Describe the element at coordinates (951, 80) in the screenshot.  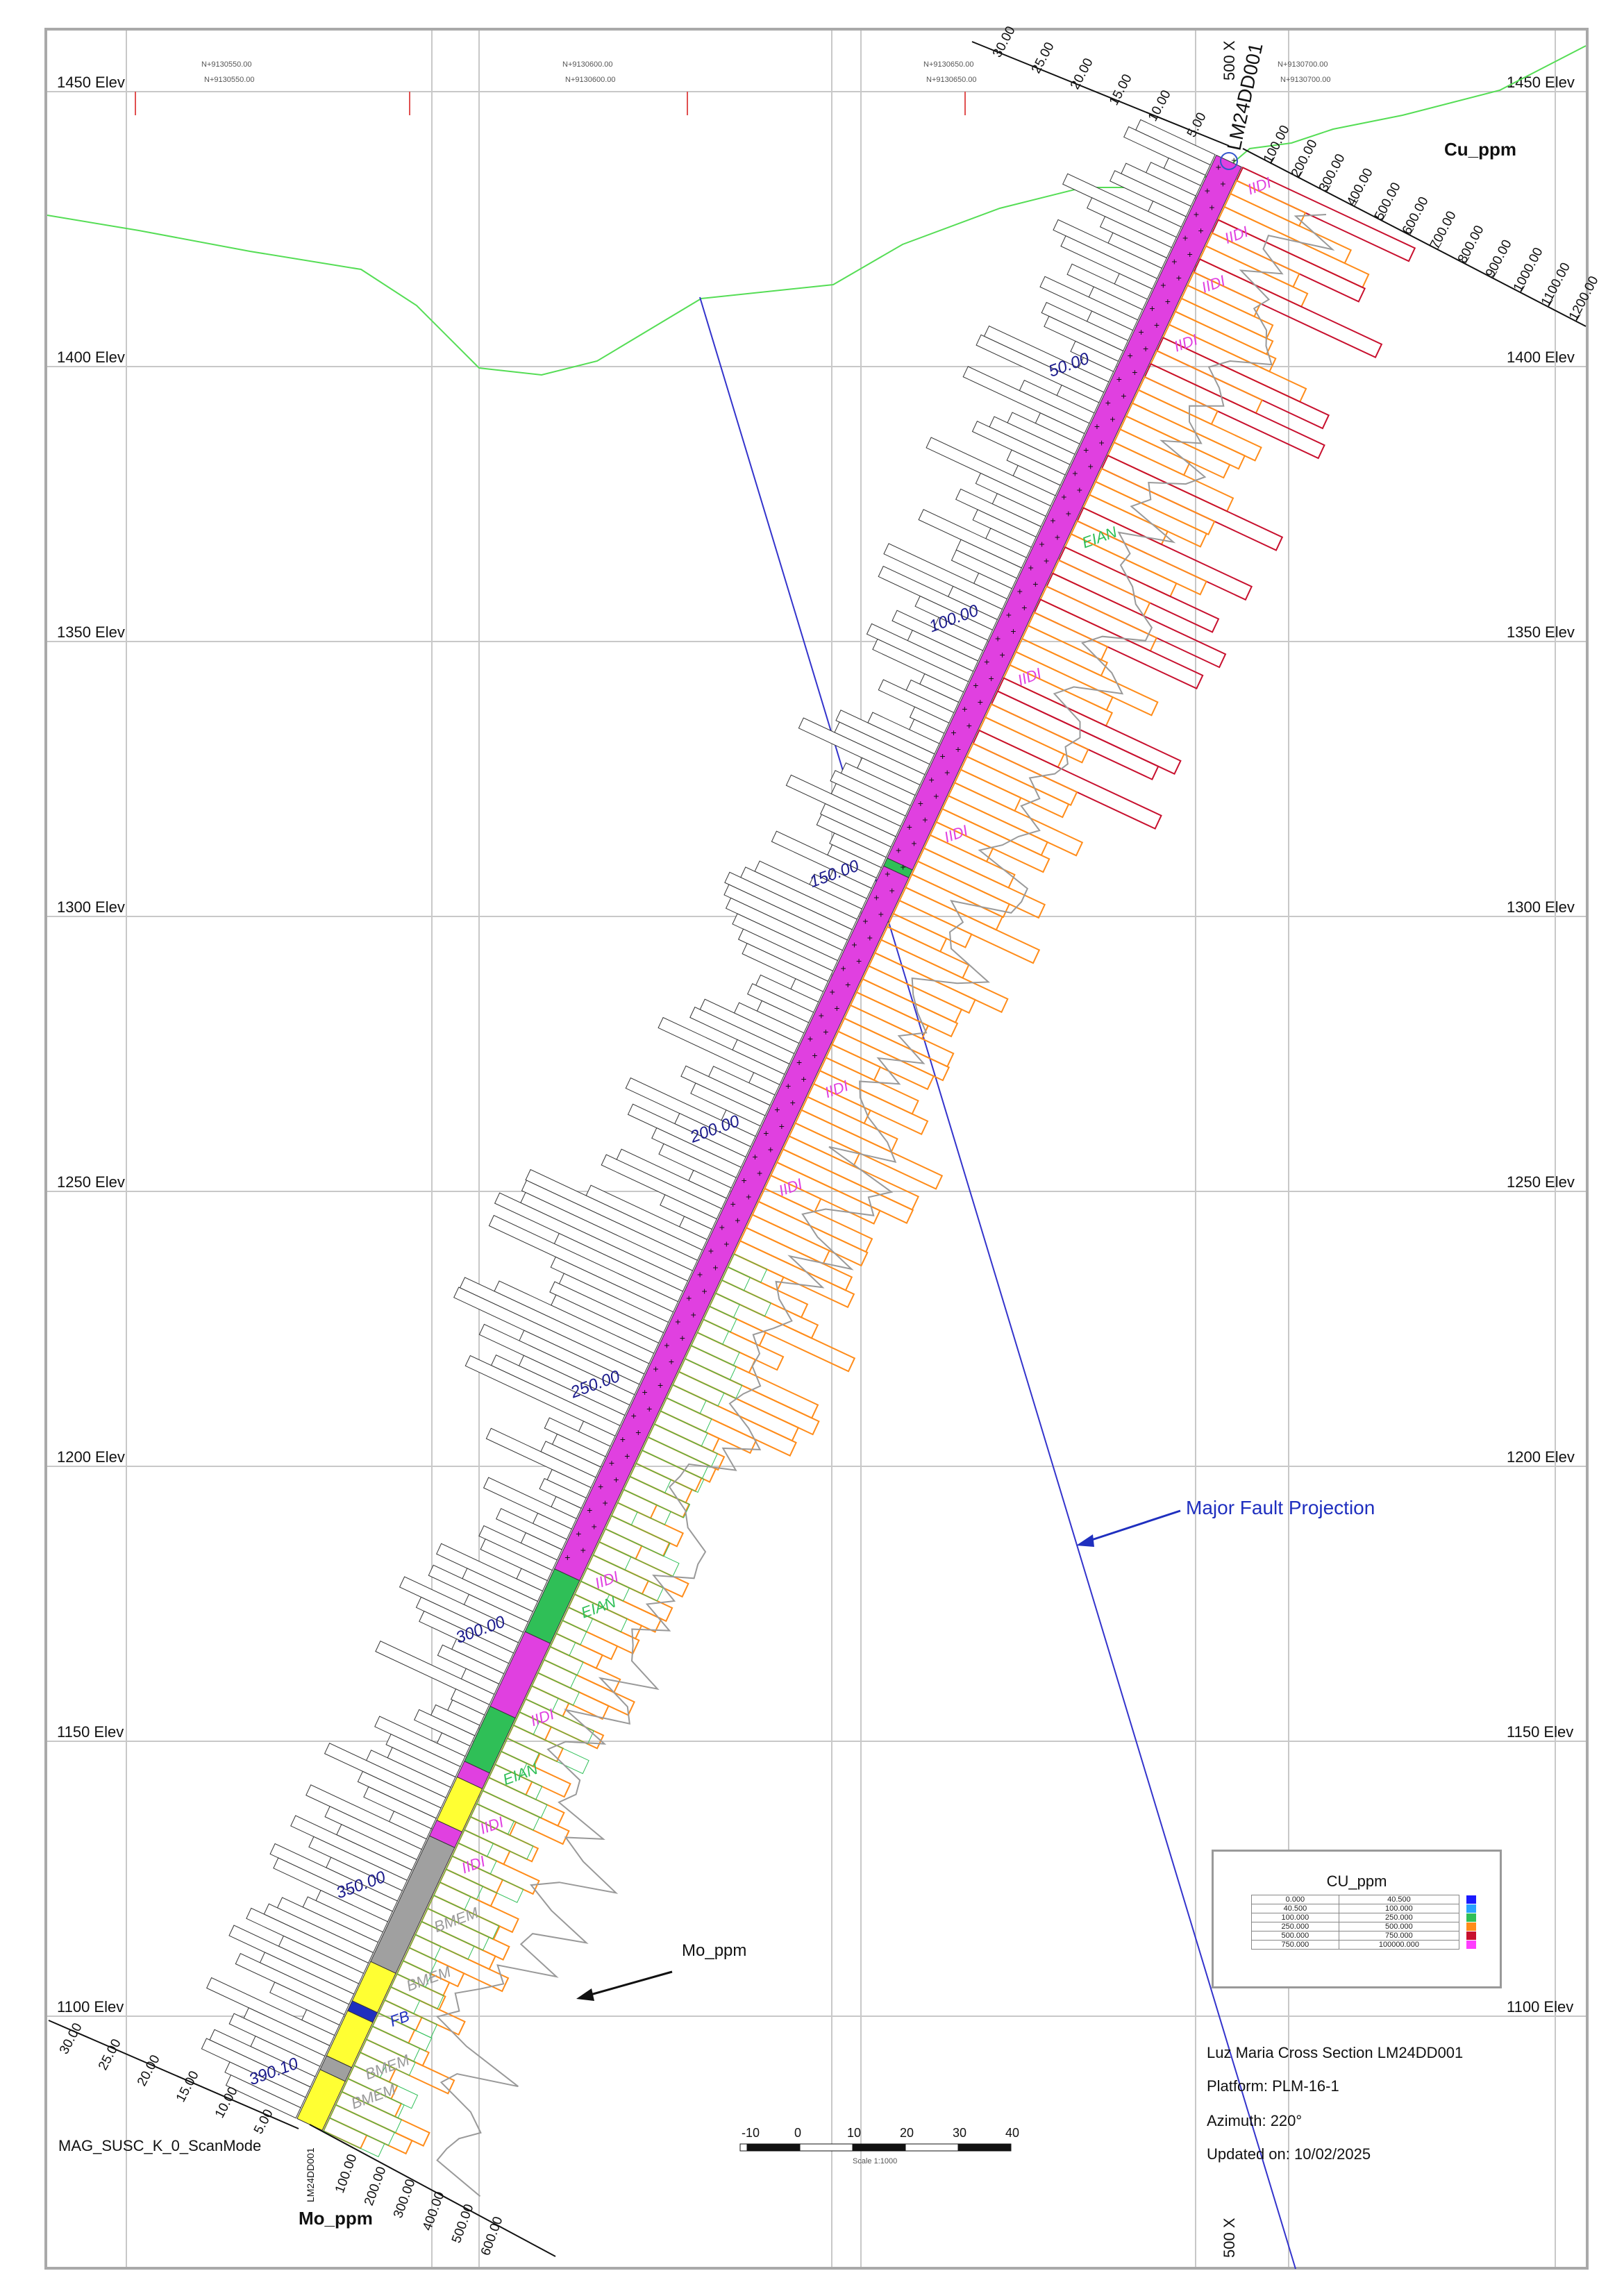
I see `northing-label: N+9130650.00` at that location.